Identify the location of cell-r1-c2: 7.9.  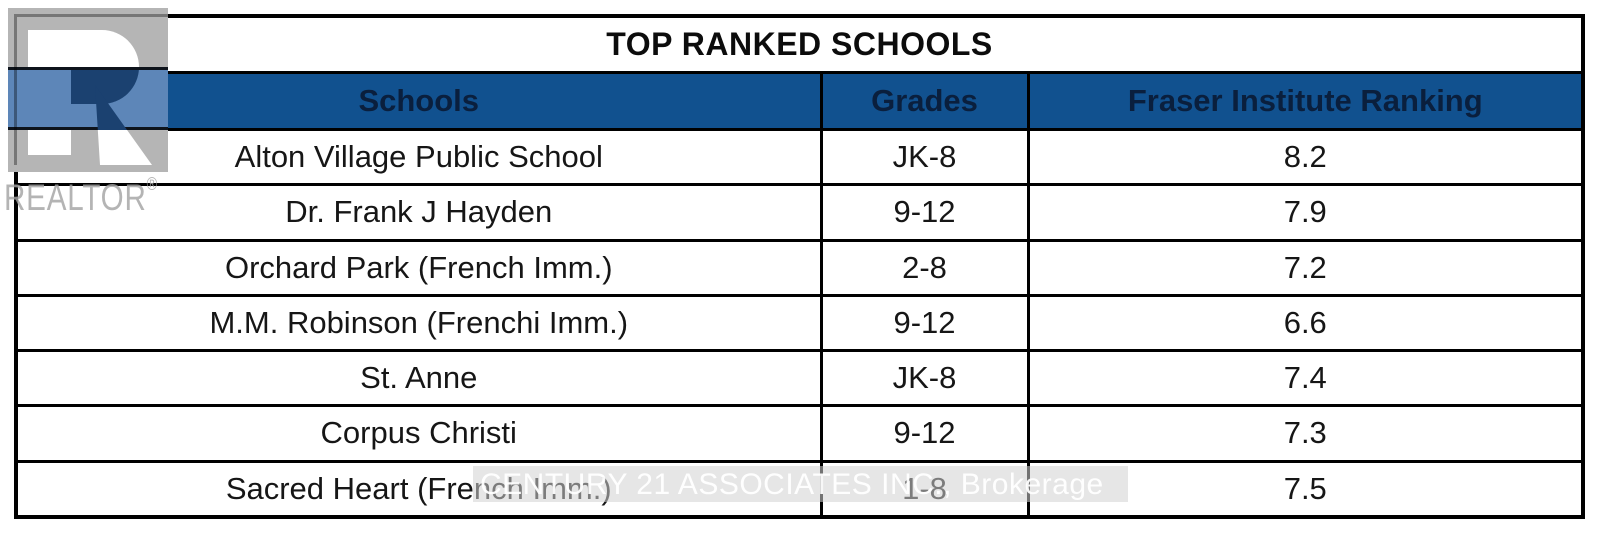
(1305, 212).